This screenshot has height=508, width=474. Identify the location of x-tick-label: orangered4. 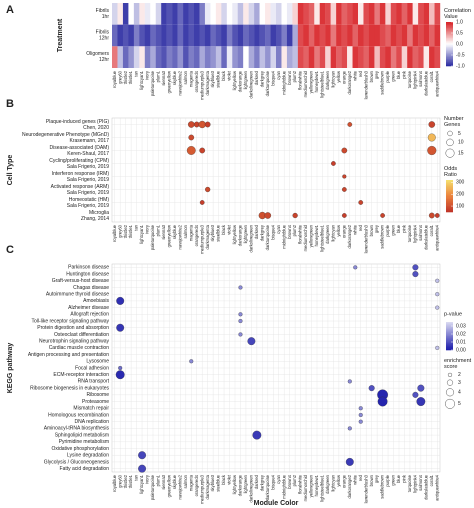
(196, 235).